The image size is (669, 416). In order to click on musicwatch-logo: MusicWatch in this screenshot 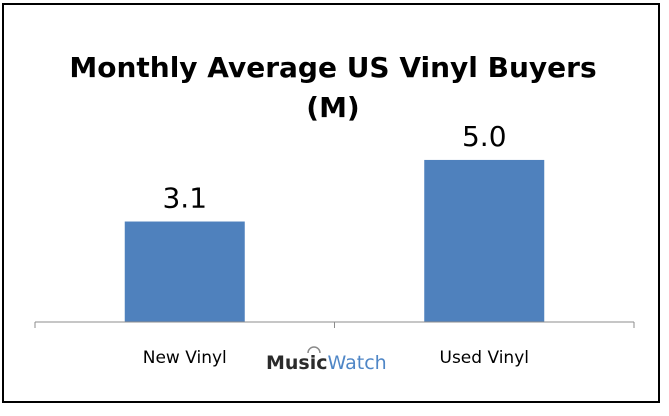, I will do `click(326, 360)`.